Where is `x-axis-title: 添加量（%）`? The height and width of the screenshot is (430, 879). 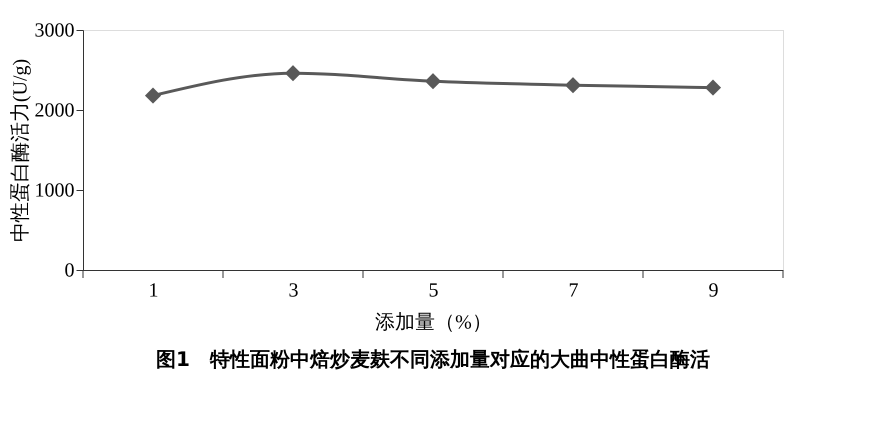 x-axis-title: 添加量（%） is located at coordinates (433, 323).